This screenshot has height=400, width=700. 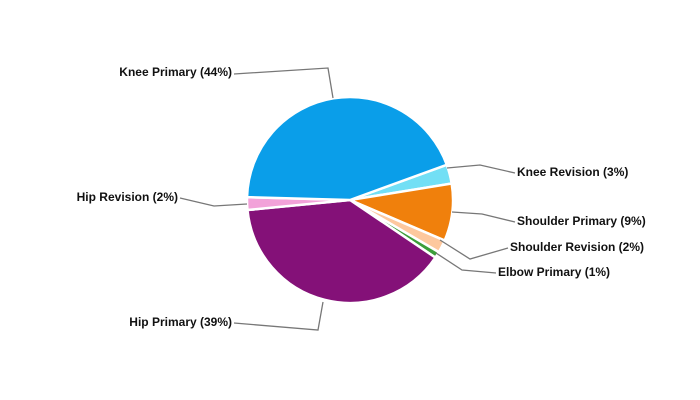 I want to click on slice-label: Shoulder Revision (2%), so click(x=577, y=247).